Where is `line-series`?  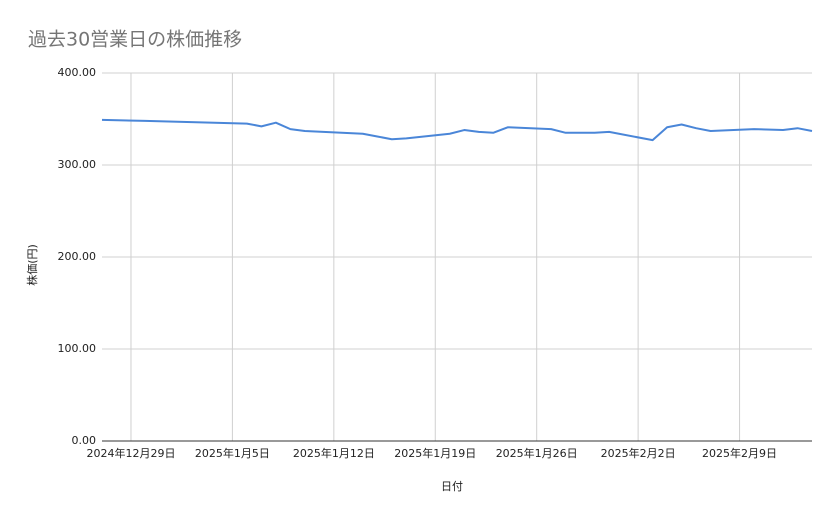
line-series is located at coordinates (457, 130).